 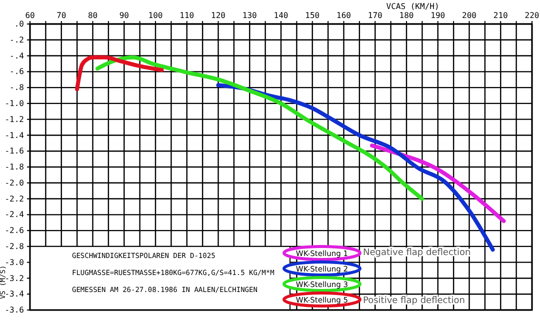 I want to click on y-tick-label: -3.6, so click(x=14, y=310).